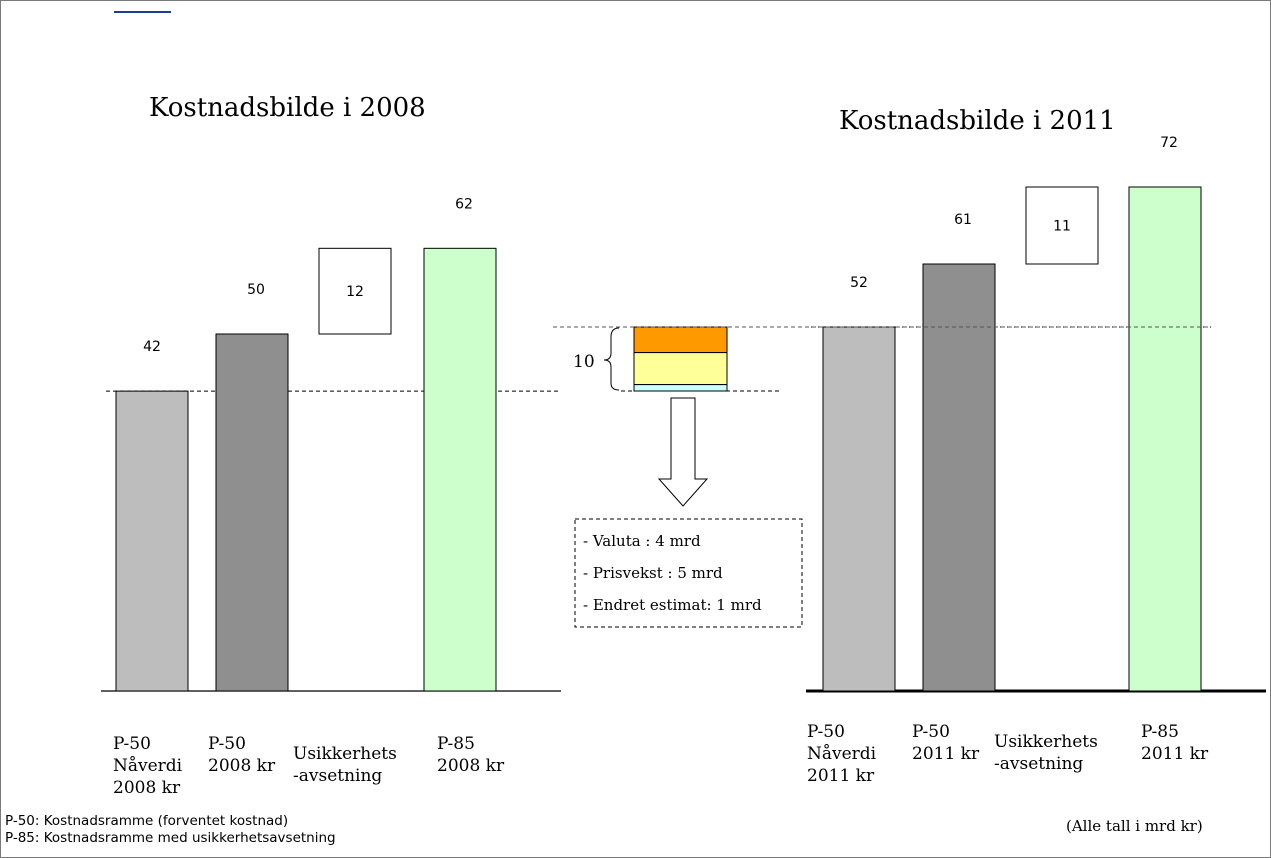 This screenshot has width=1271, height=858. Describe the element at coordinates (147, 821) in the screenshot. I see `footer-p50-definition: P-50: Kostnadsramme (forventet kostnad)` at that location.